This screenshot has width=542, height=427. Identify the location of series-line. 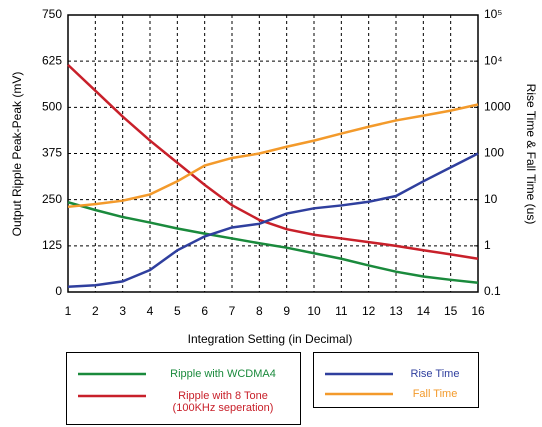
(273, 243).